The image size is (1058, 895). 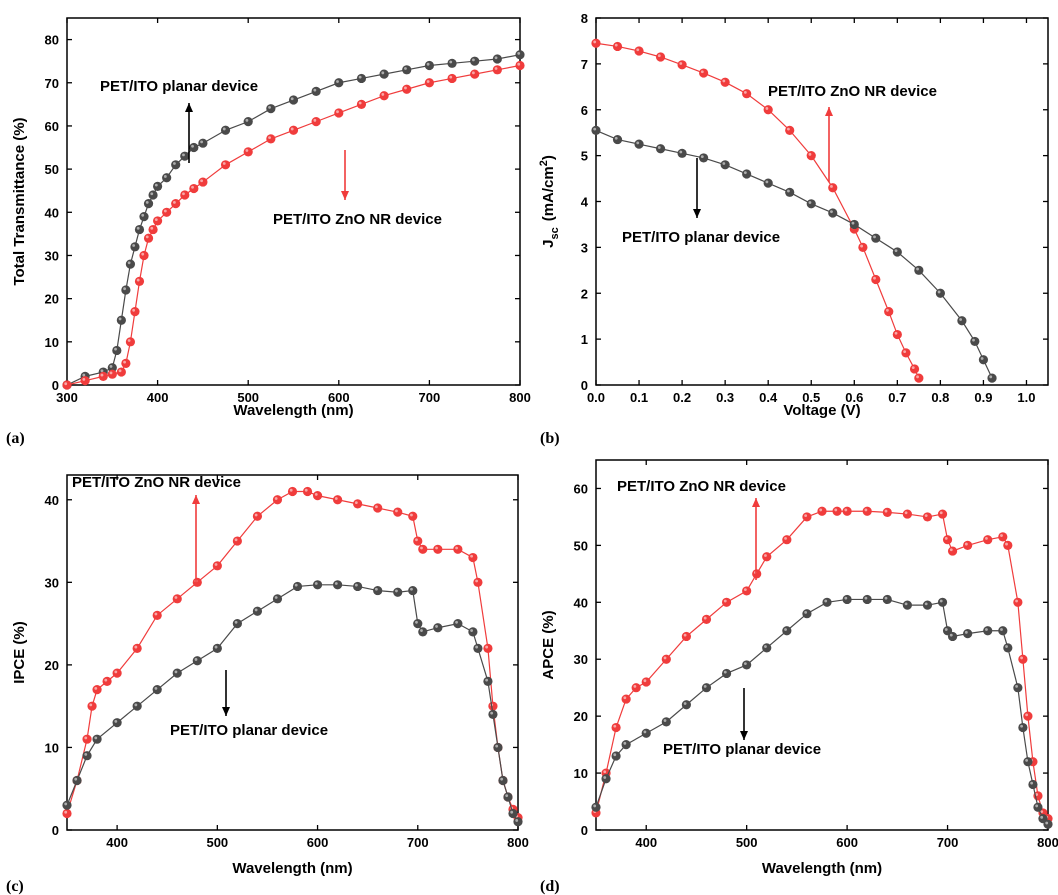 What do you see at coordinates (581, 659) in the screenshot?
I see `y-tick-label: 30` at bounding box center [581, 659].